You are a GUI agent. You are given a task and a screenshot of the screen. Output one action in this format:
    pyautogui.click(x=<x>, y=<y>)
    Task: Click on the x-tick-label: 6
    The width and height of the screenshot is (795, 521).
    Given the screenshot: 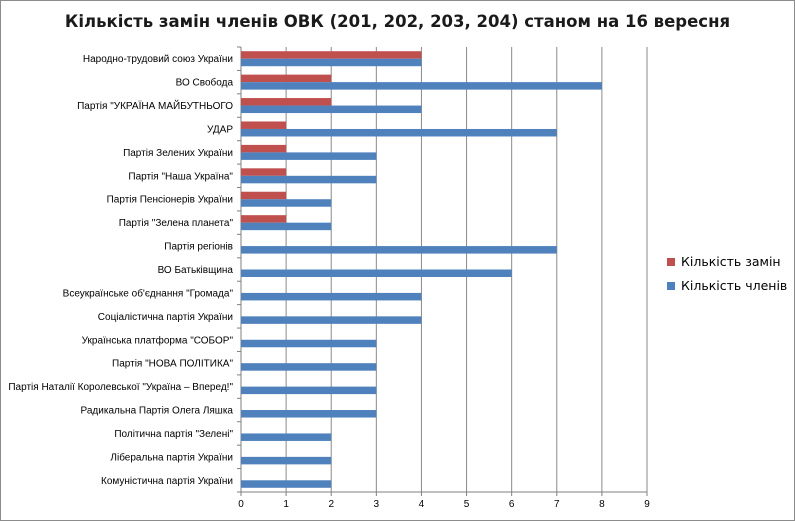 What is the action you would take?
    pyautogui.click(x=512, y=504)
    